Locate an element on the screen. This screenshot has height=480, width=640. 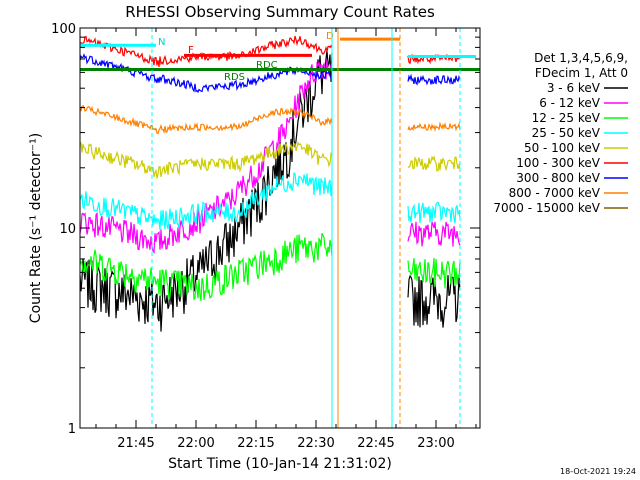
annotation-label-4: D is located at coordinates (330, 36).